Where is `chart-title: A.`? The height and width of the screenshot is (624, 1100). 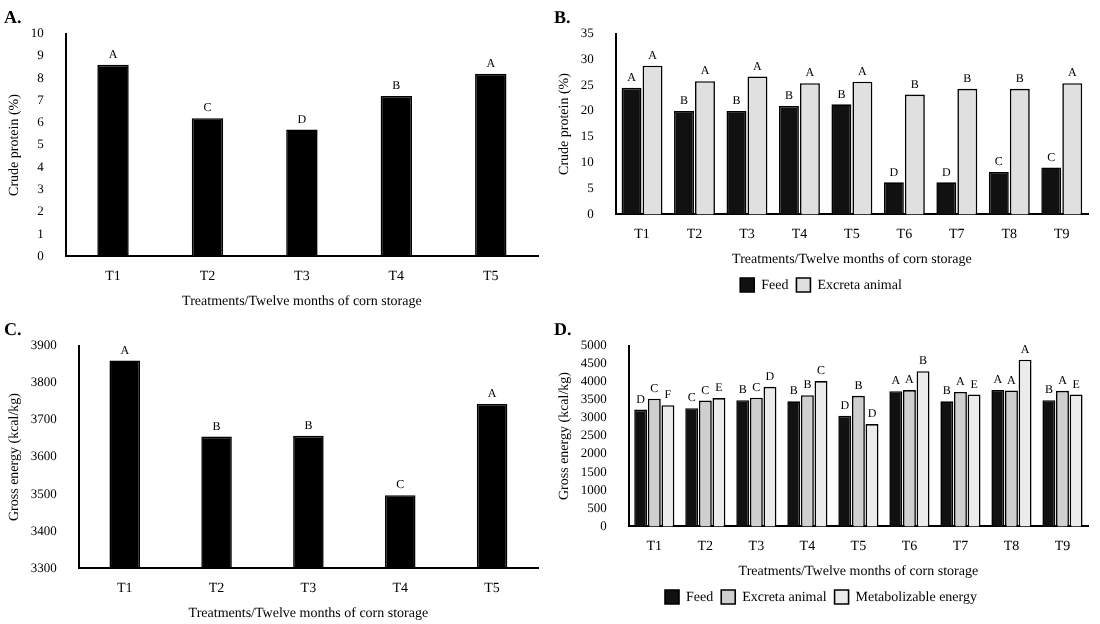
chart-title: A. is located at coordinates (13, 17).